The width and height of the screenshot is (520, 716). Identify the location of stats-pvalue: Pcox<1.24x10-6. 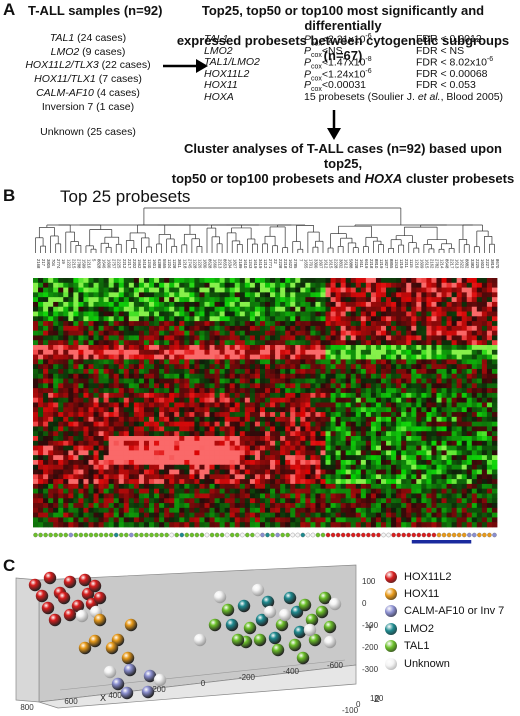
(338, 75).